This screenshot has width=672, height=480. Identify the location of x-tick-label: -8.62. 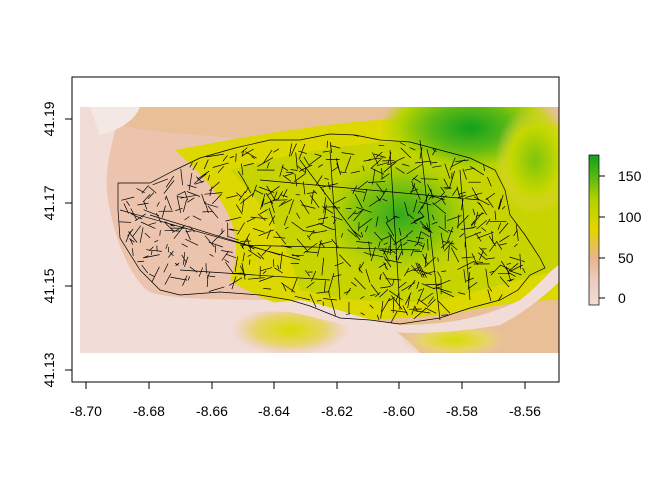
(337, 411).